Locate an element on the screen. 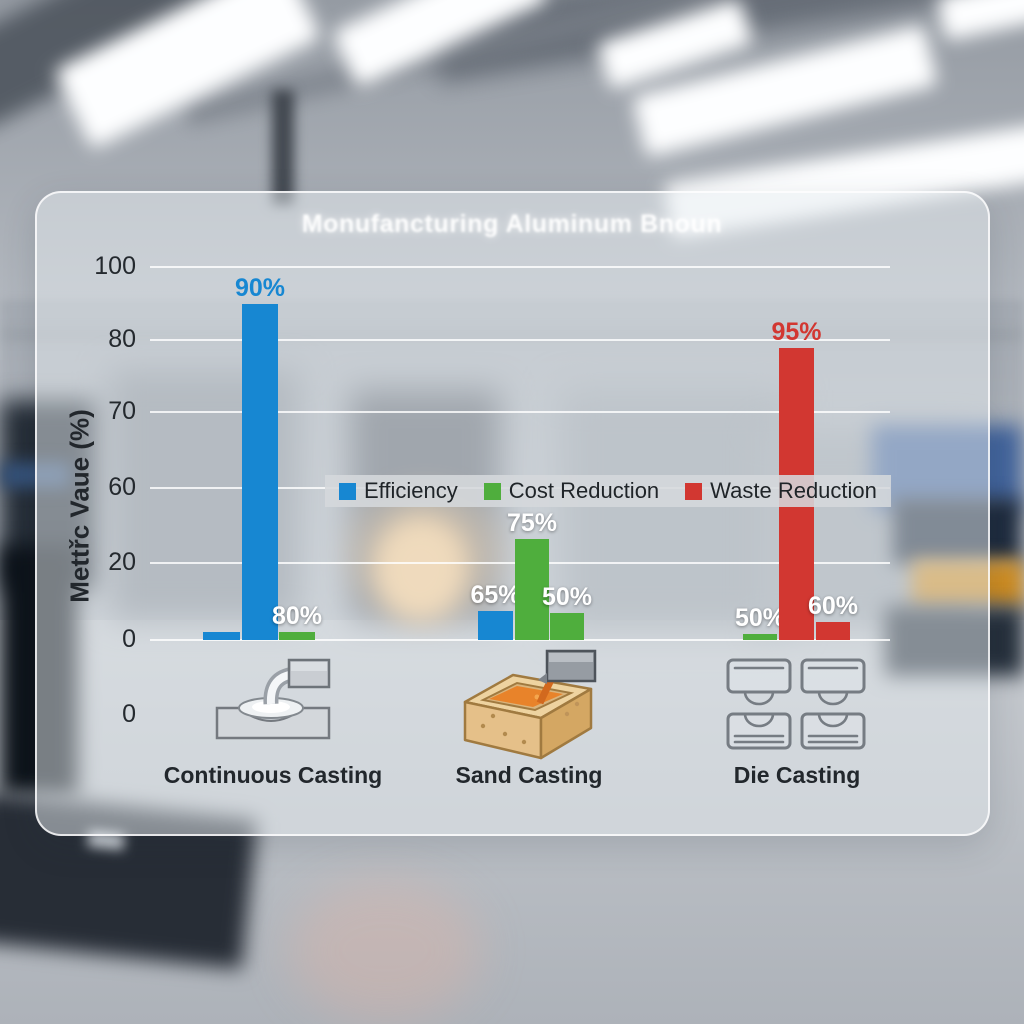 This screenshot has height=1024, width=1024. category-label-sand-casting: Sand Casting is located at coordinates (529, 775).